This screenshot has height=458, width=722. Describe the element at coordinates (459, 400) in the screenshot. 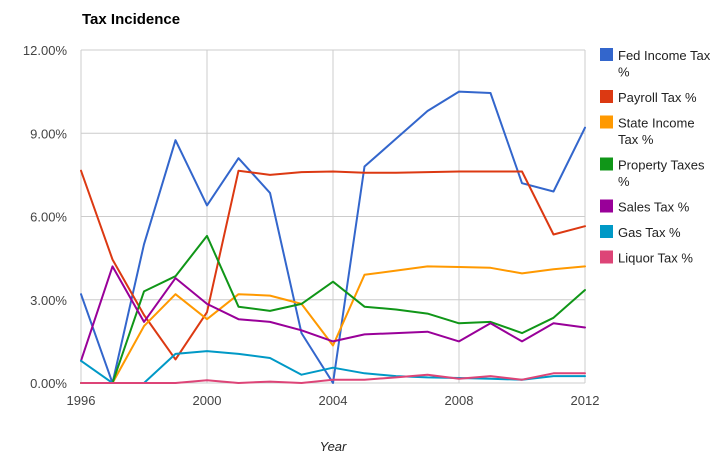

I see `x-tick-label: 2008` at that location.